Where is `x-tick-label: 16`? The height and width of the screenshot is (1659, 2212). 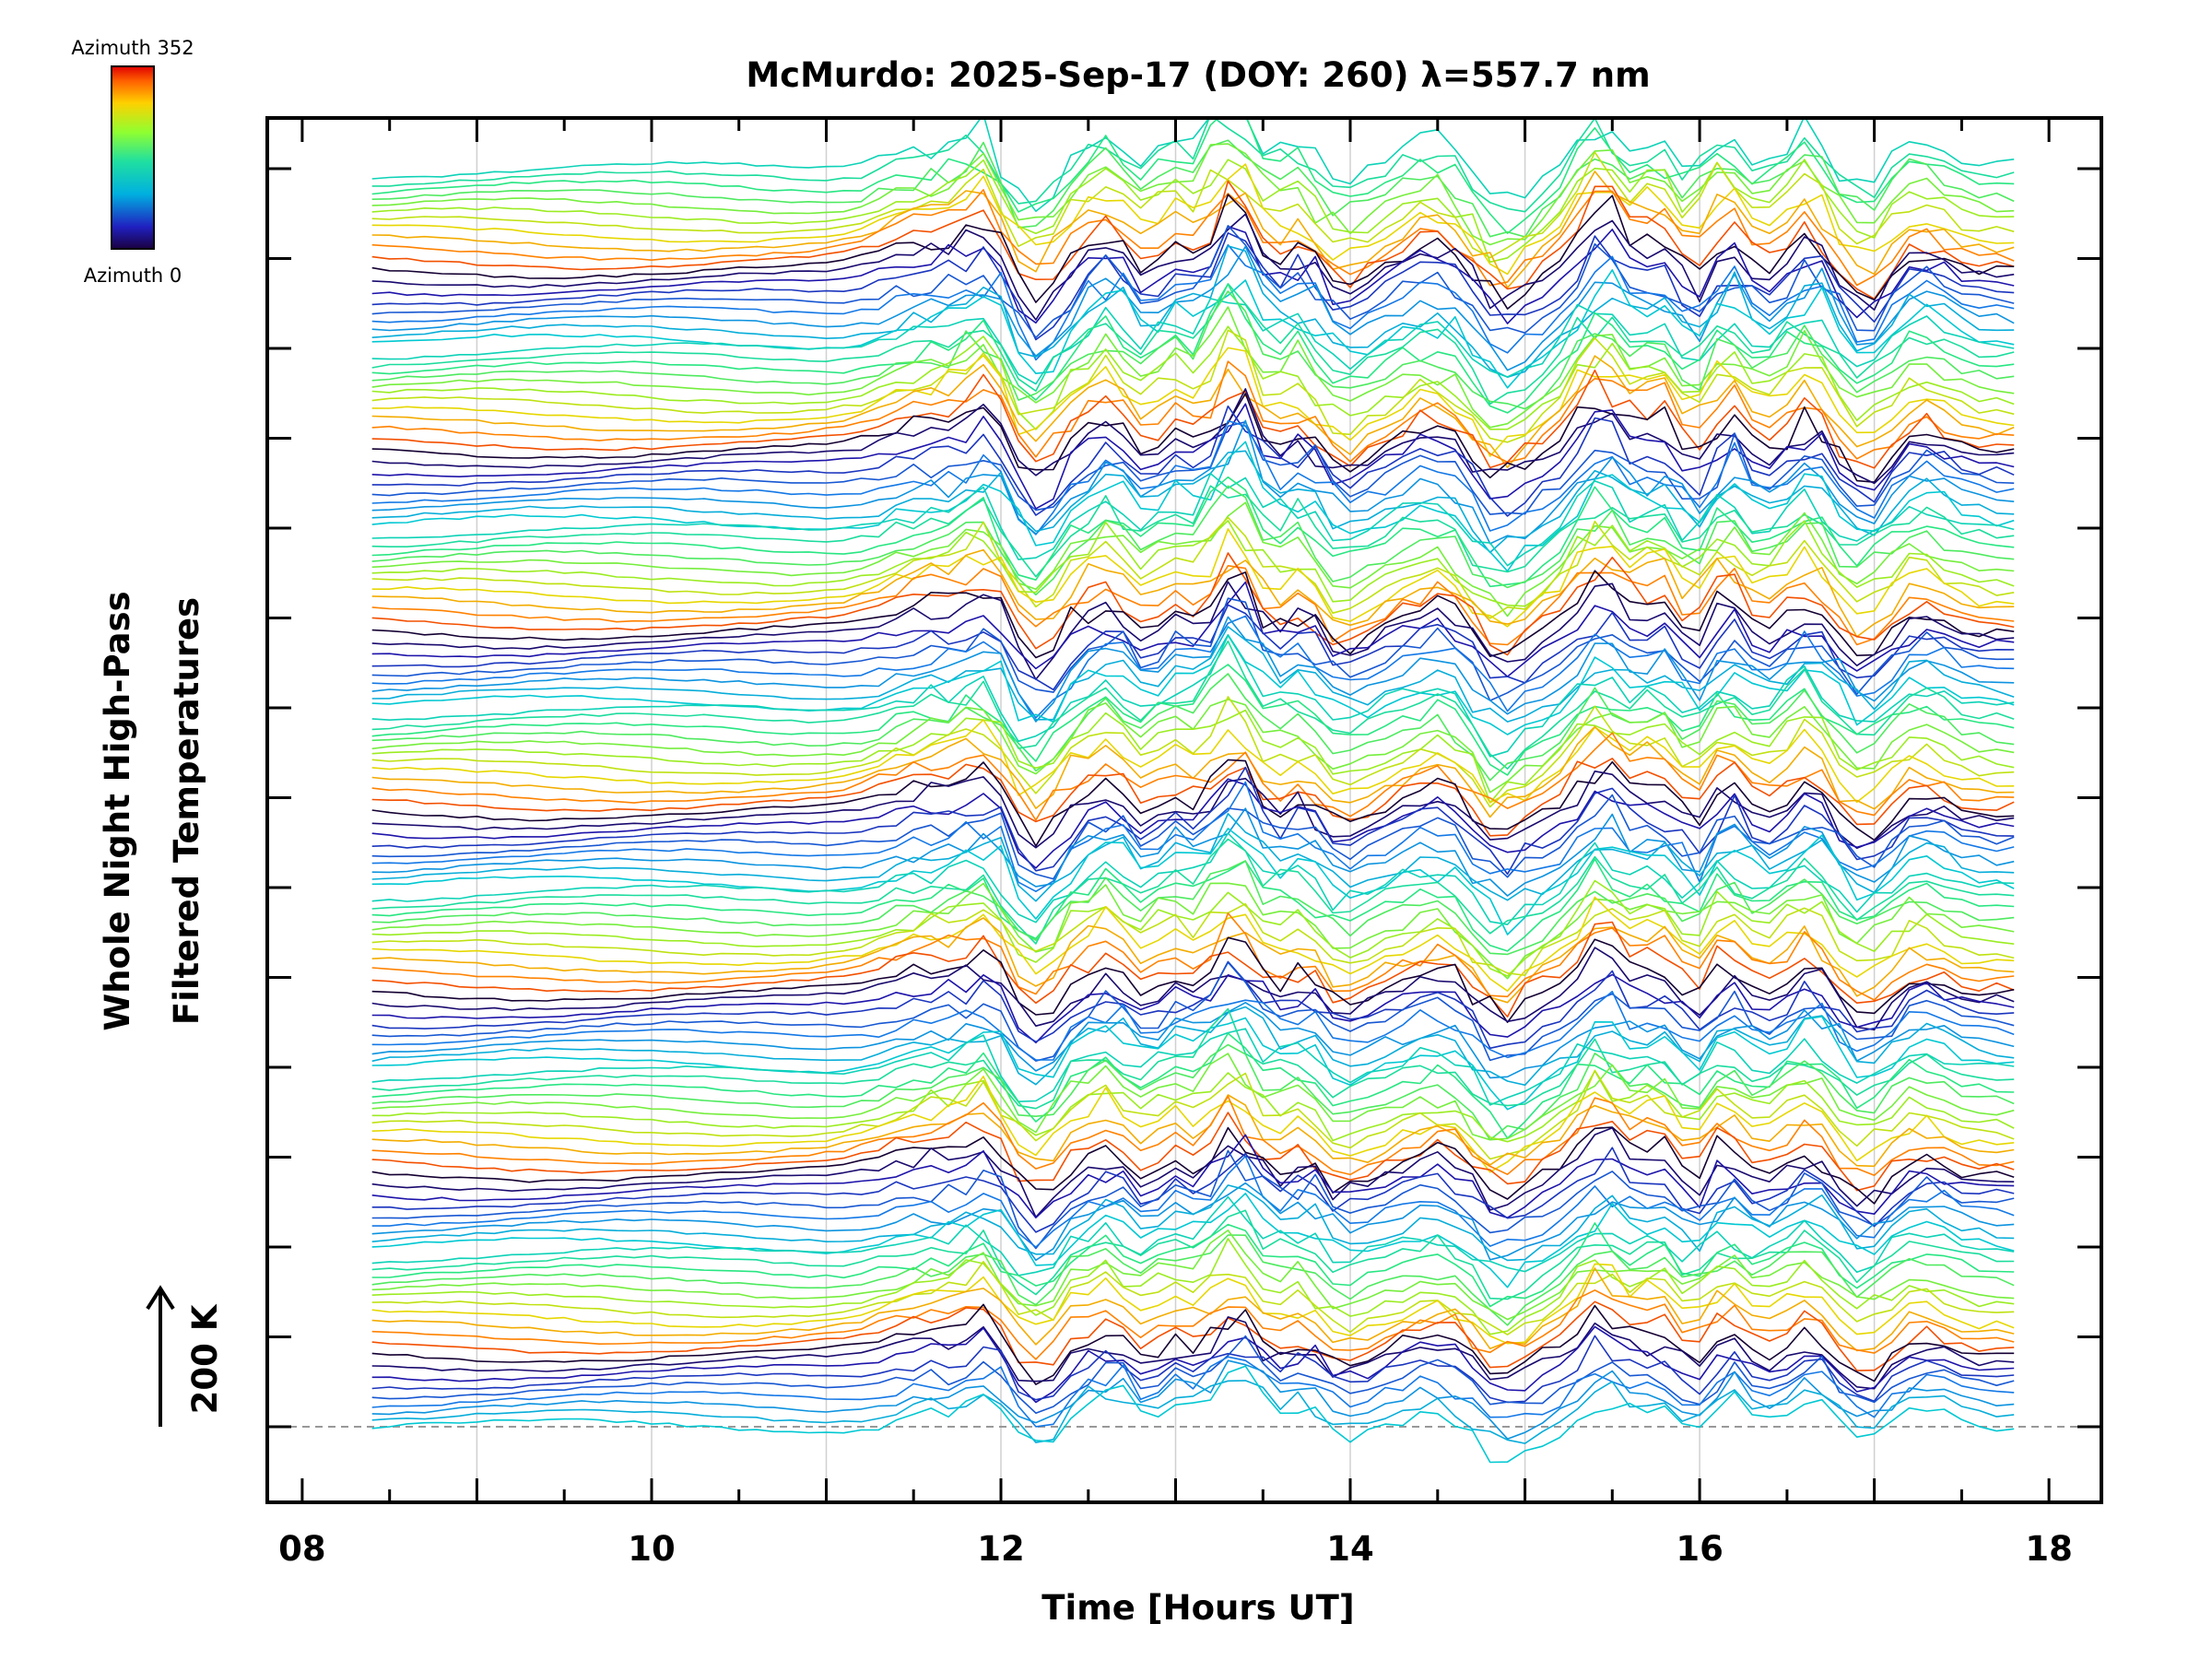 x-tick-label: 16 is located at coordinates (1700, 1549).